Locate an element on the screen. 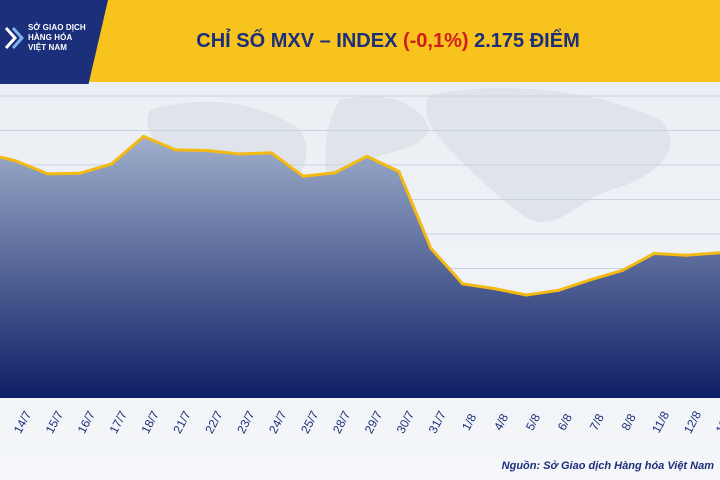  x-tick-label: 15/7 is located at coordinates (54, 421).